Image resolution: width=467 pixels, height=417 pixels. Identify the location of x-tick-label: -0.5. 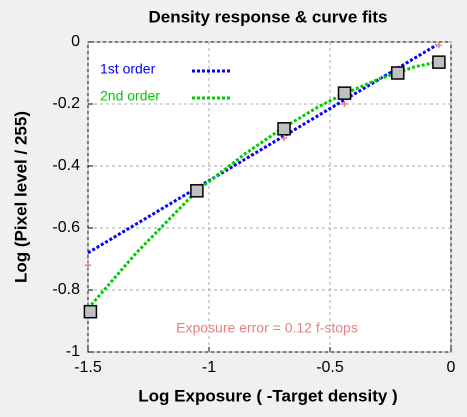
(330, 367).